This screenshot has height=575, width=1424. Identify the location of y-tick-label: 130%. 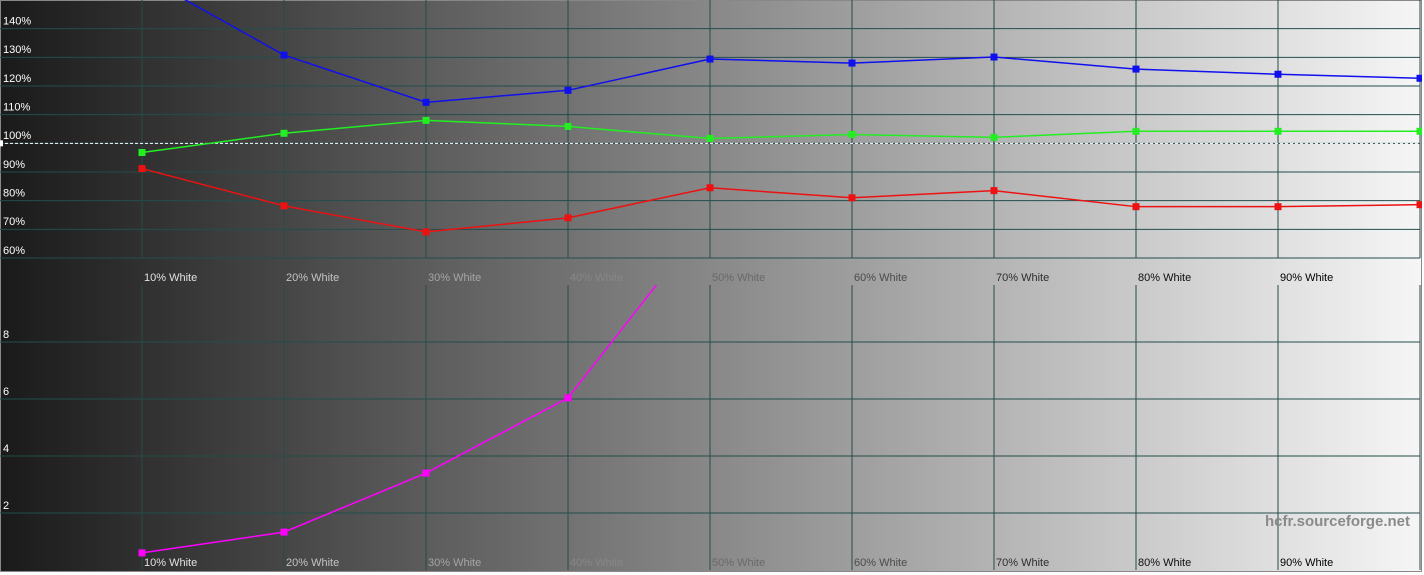
(17, 50).